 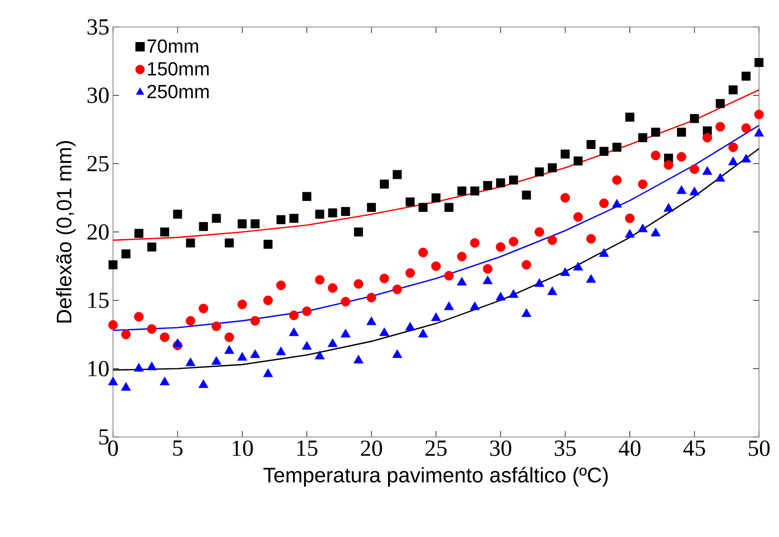 I want to click on y-tick-label: 15, so click(x=98, y=300).